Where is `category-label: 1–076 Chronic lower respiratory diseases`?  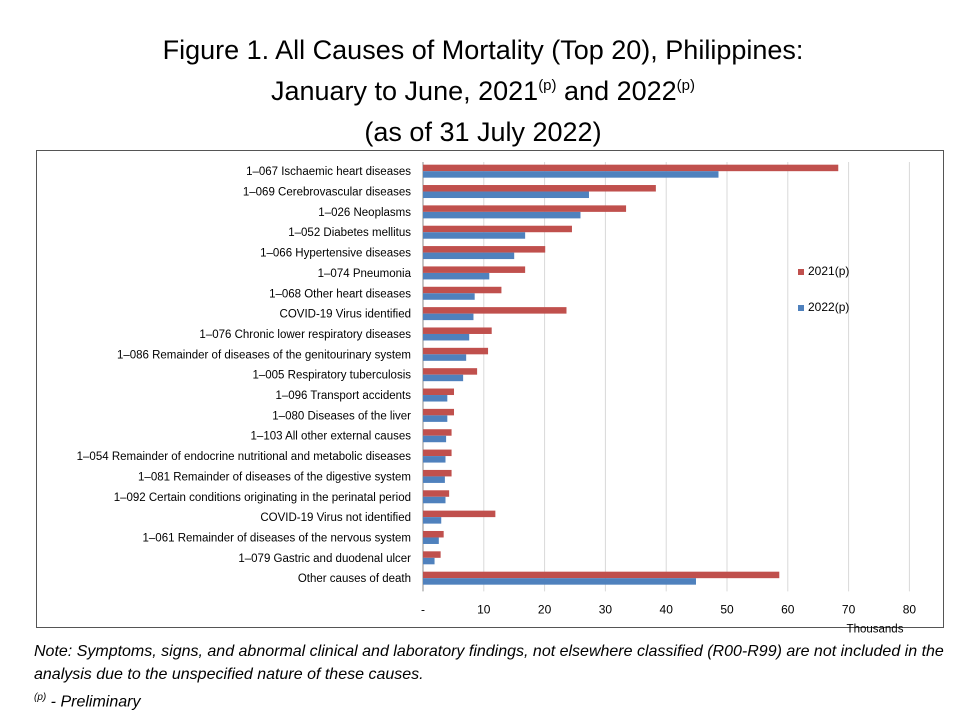
category-label: 1–076 Chronic lower respiratory diseases is located at coordinates (305, 335).